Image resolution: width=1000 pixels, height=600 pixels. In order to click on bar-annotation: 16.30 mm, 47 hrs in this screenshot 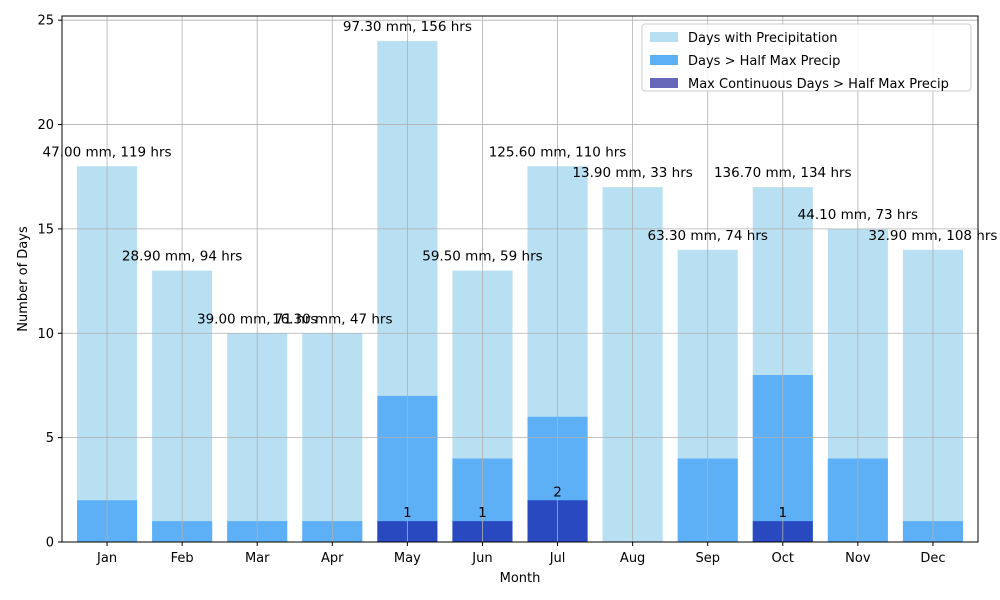, I will do `click(332, 319)`.